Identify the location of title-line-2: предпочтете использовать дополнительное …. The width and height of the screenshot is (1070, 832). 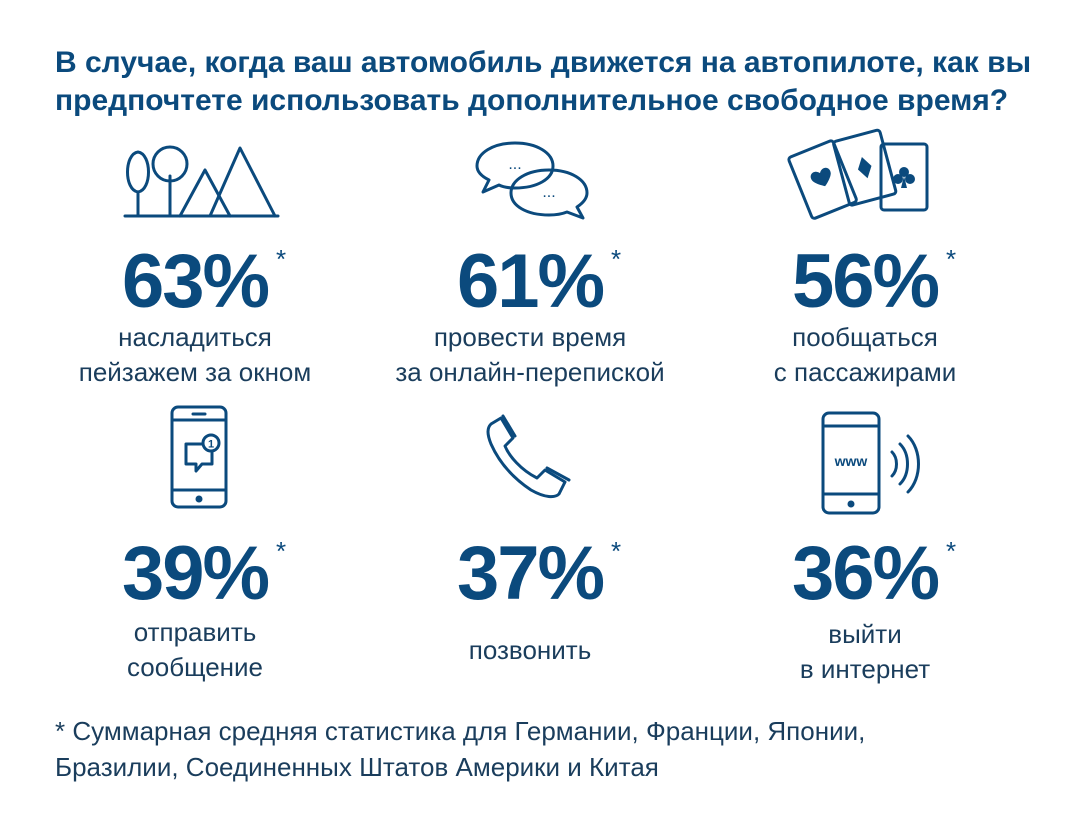
(532, 100).